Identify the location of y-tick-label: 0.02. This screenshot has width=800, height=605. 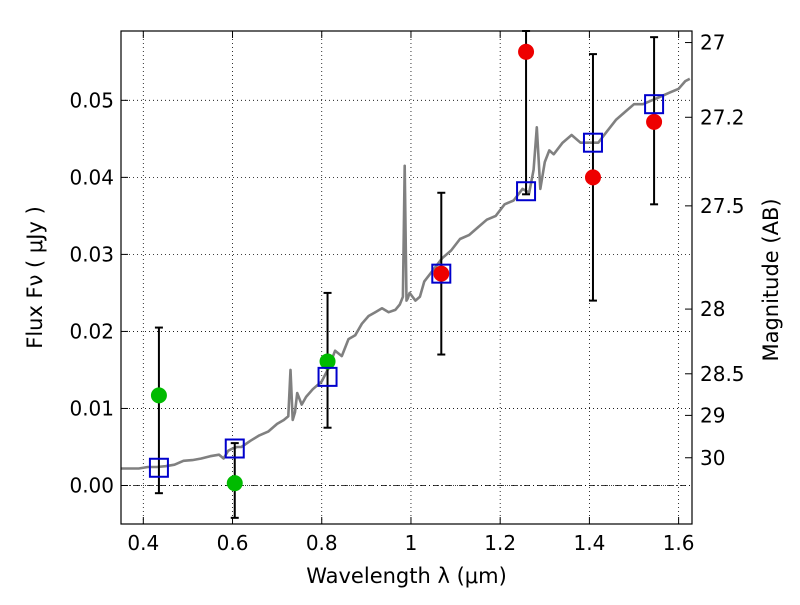
(91, 331).